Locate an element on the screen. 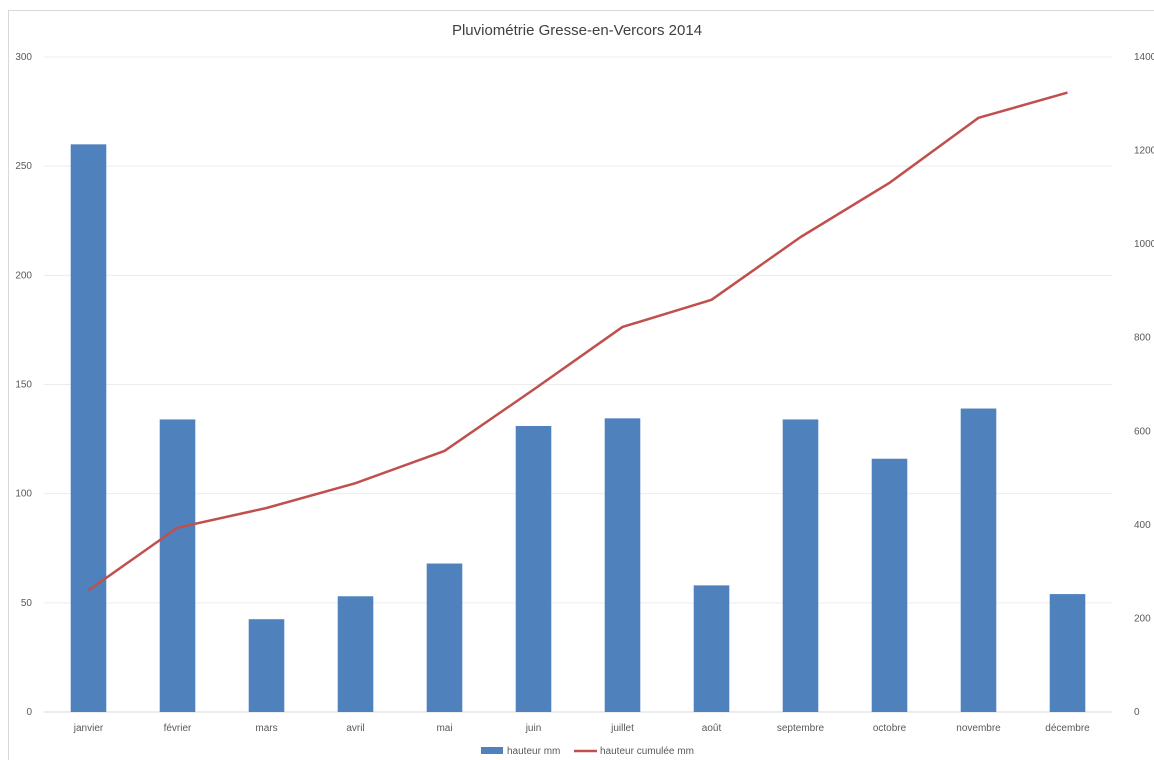 The height and width of the screenshot is (760, 1154). left-tick-label: 0 is located at coordinates (29, 712).